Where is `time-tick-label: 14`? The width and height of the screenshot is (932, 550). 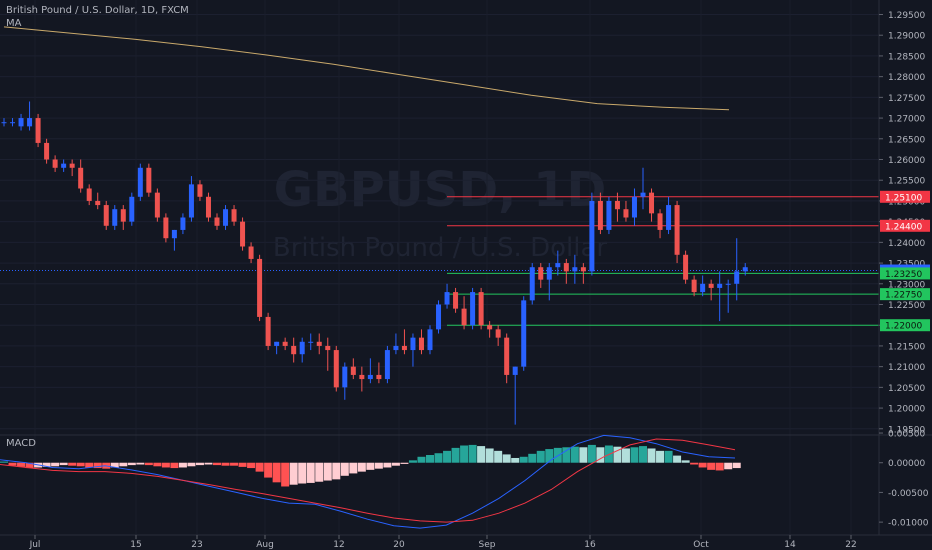 time-tick-label: 14 is located at coordinates (790, 545).